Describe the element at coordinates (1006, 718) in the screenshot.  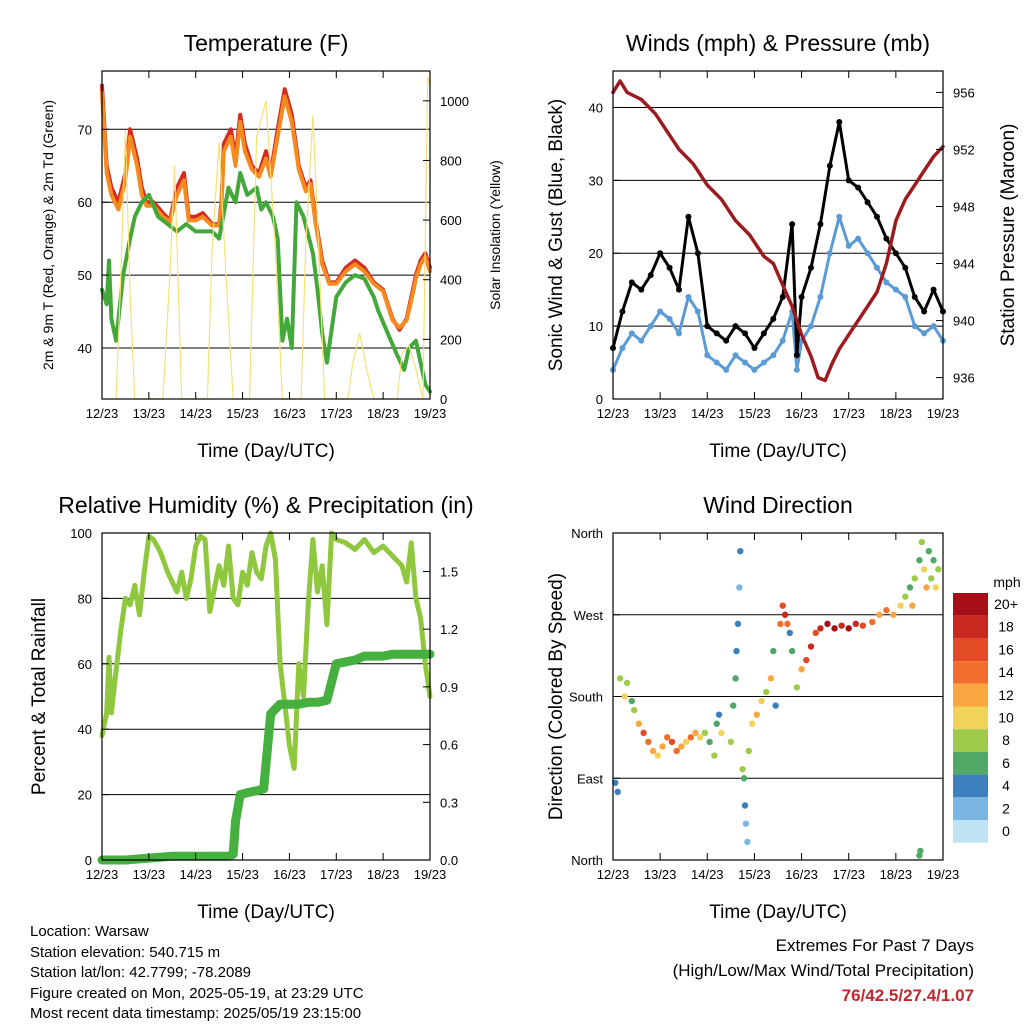
I see `colorbar-label: 10` at that location.